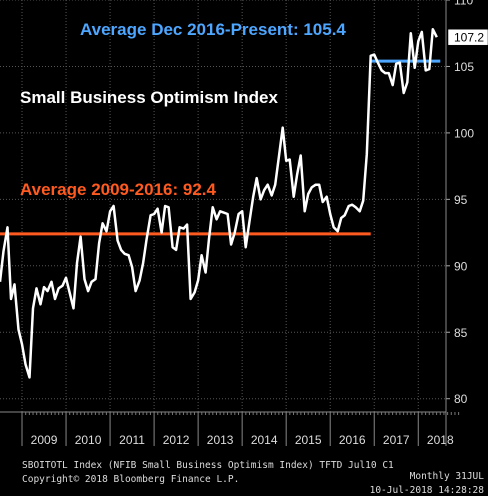 This screenshot has width=488, height=496. Describe the element at coordinates (264, 440) in the screenshot. I see `x-tick-label: 2014` at that location.